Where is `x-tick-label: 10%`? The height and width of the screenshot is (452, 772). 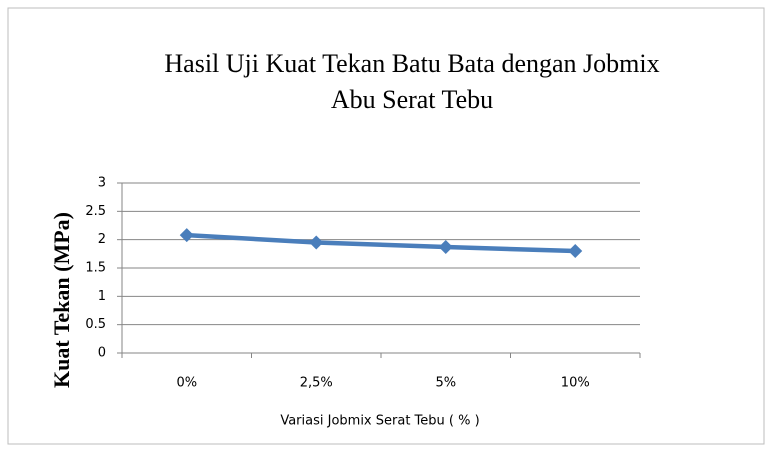
x-tick-label: 10% is located at coordinates (575, 383).